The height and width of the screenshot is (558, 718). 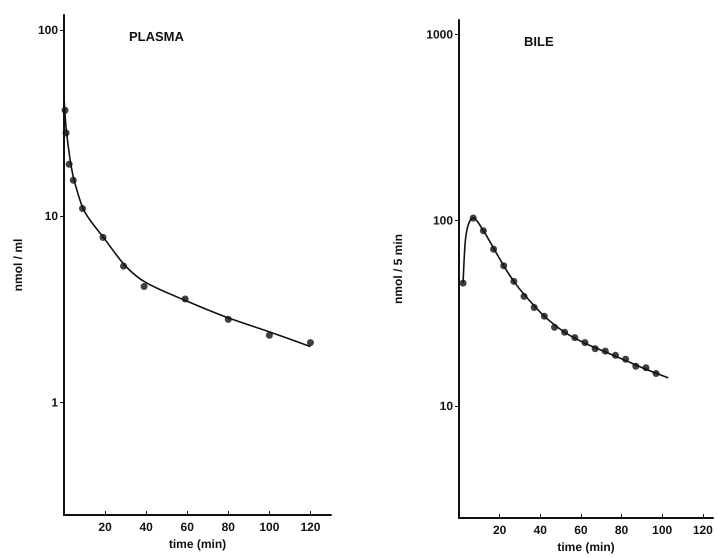 I want to click on y-tick-label: 1, so click(x=54, y=403).